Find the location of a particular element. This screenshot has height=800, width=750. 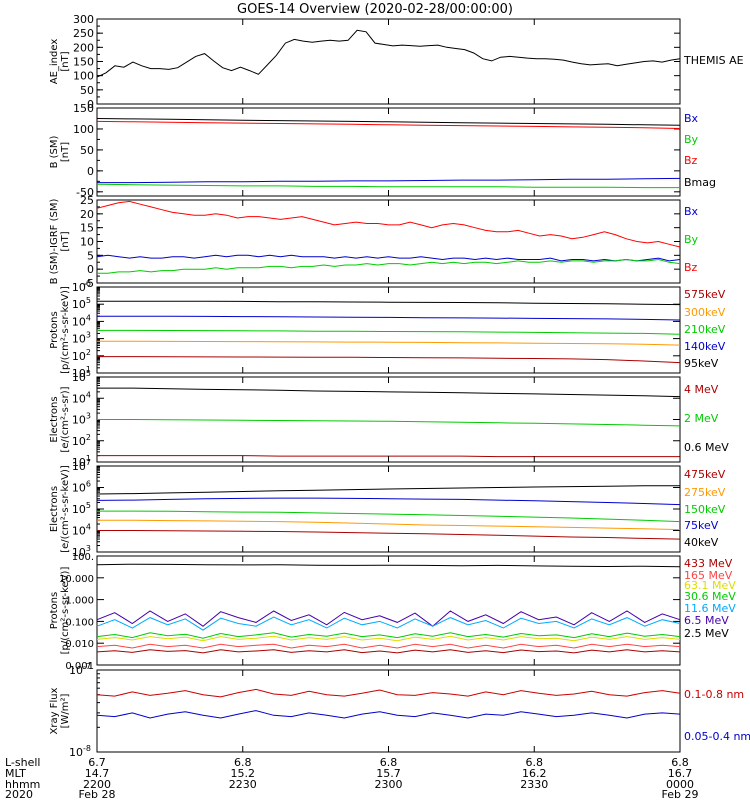

y-tick-label: 1.000 is located at coordinates (79, 601).